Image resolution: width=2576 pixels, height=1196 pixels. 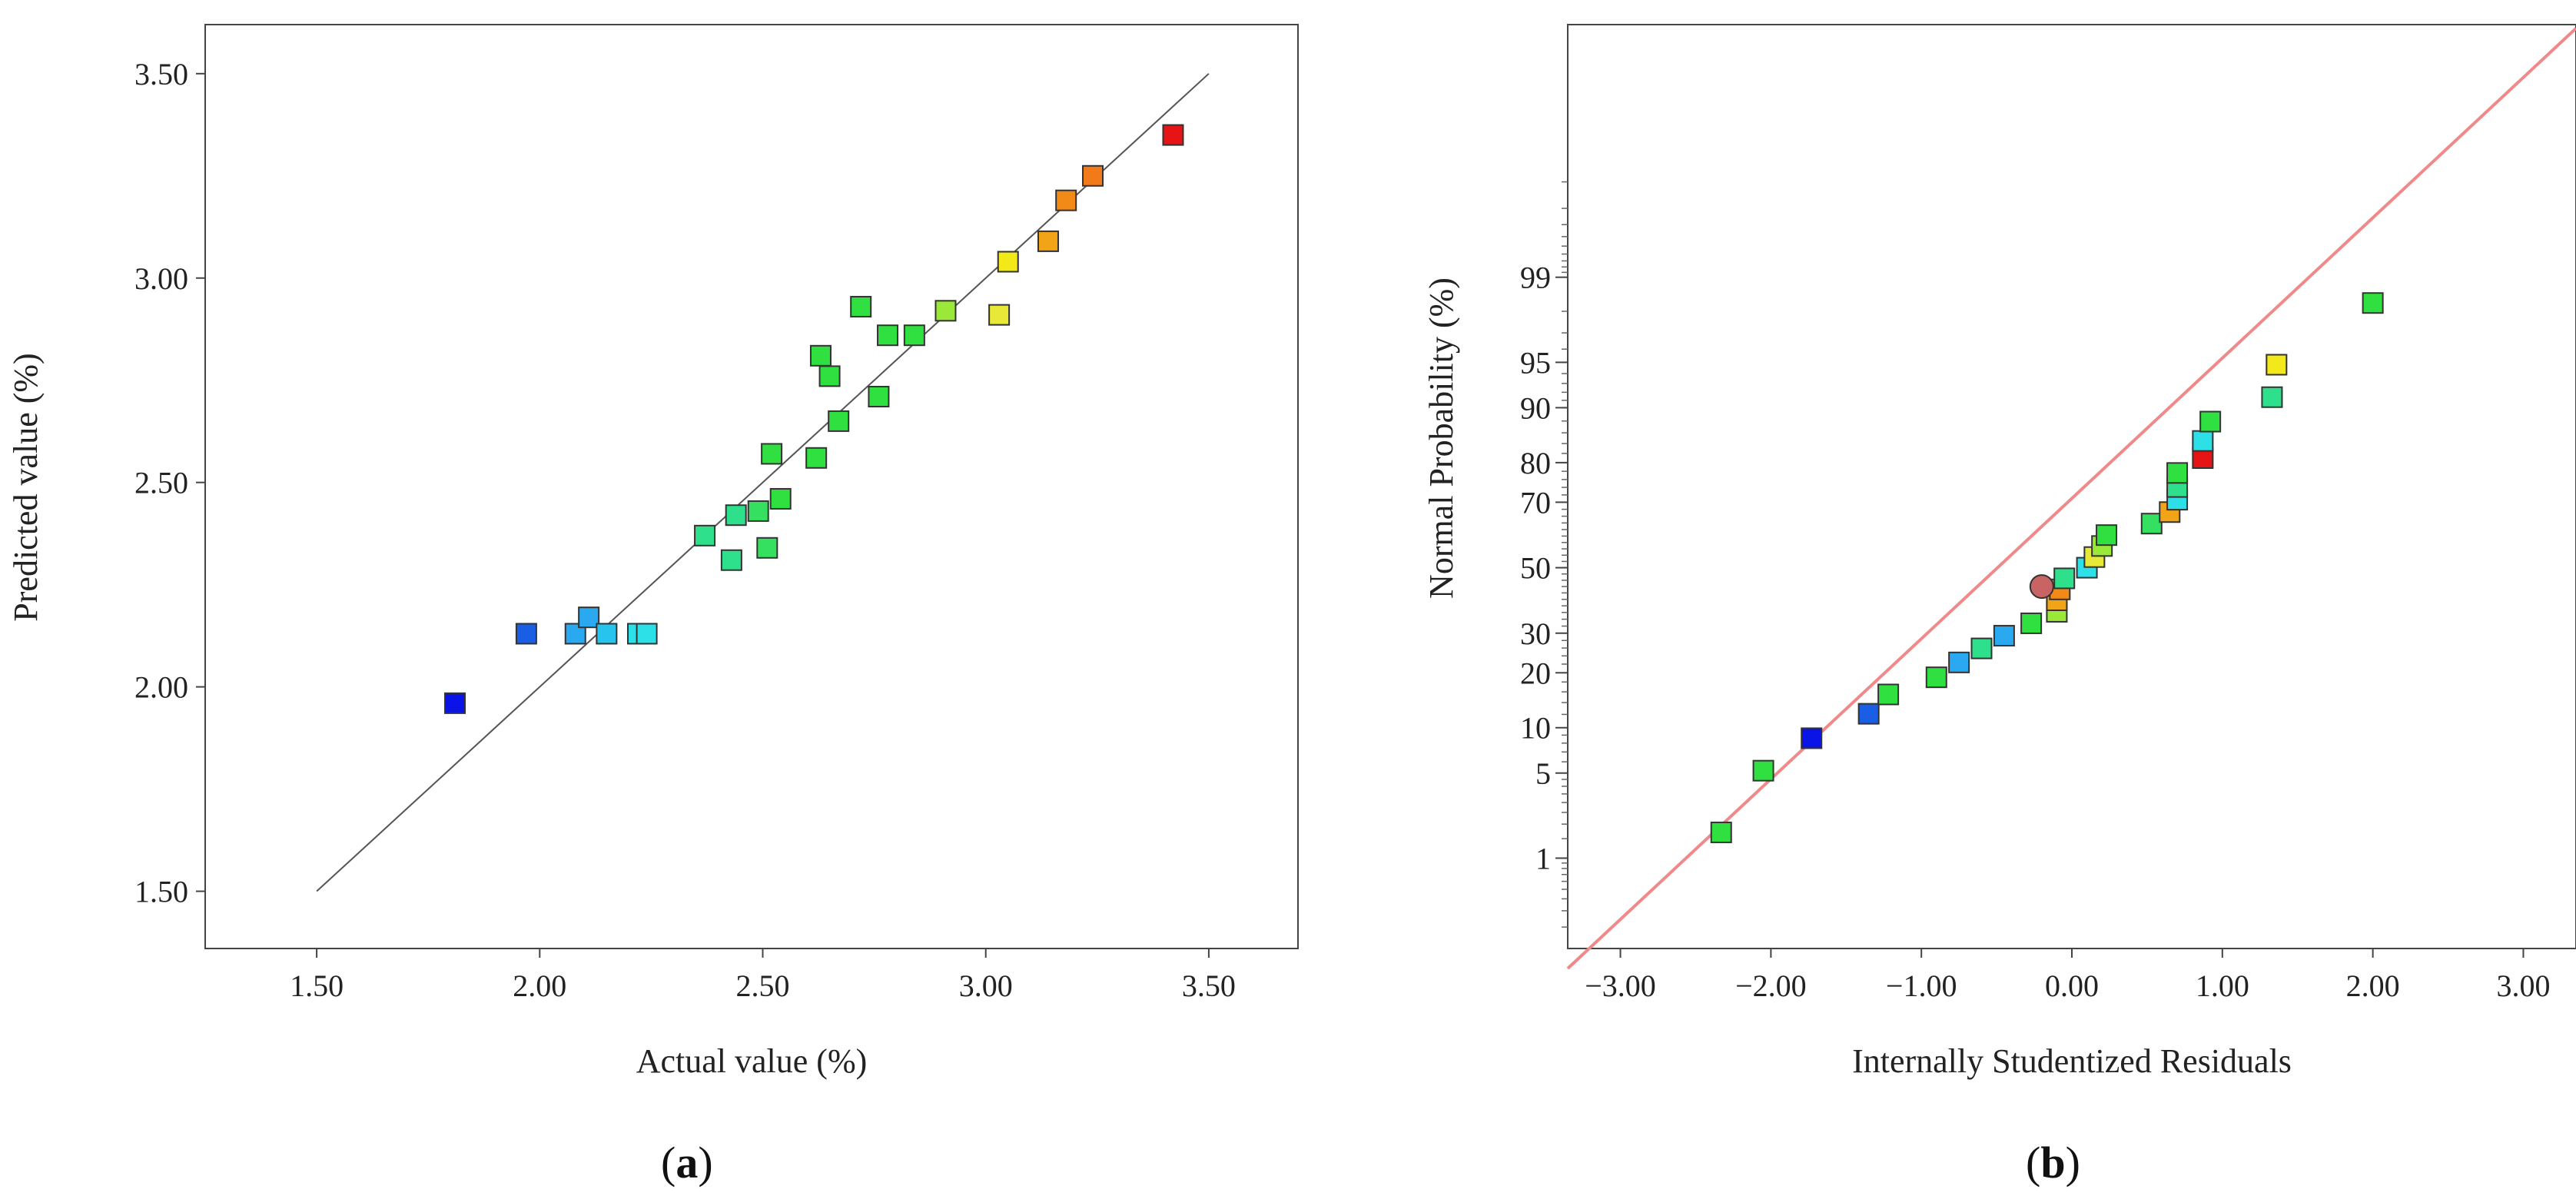 I want to click on y-tick-label-b: 10, so click(x=1535, y=729).